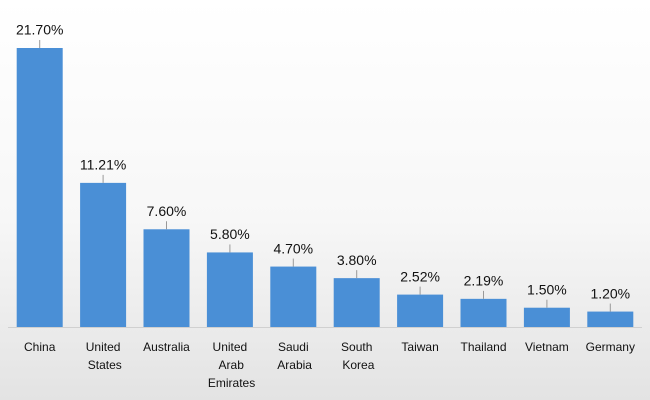 Image resolution: width=650 pixels, height=400 pixels. What do you see at coordinates (357, 260) in the screenshot?
I see `data-label: 3.80%` at bounding box center [357, 260].